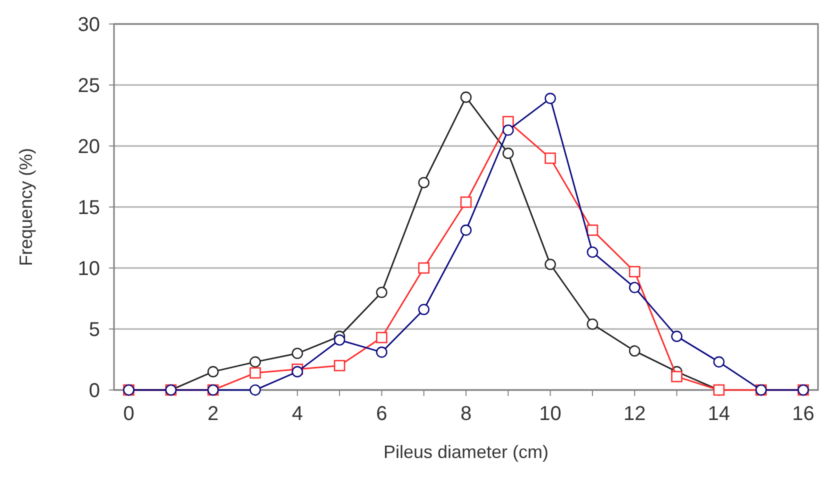 The image size is (831, 487). I want to click on x-tick-label: 8, so click(466, 414).